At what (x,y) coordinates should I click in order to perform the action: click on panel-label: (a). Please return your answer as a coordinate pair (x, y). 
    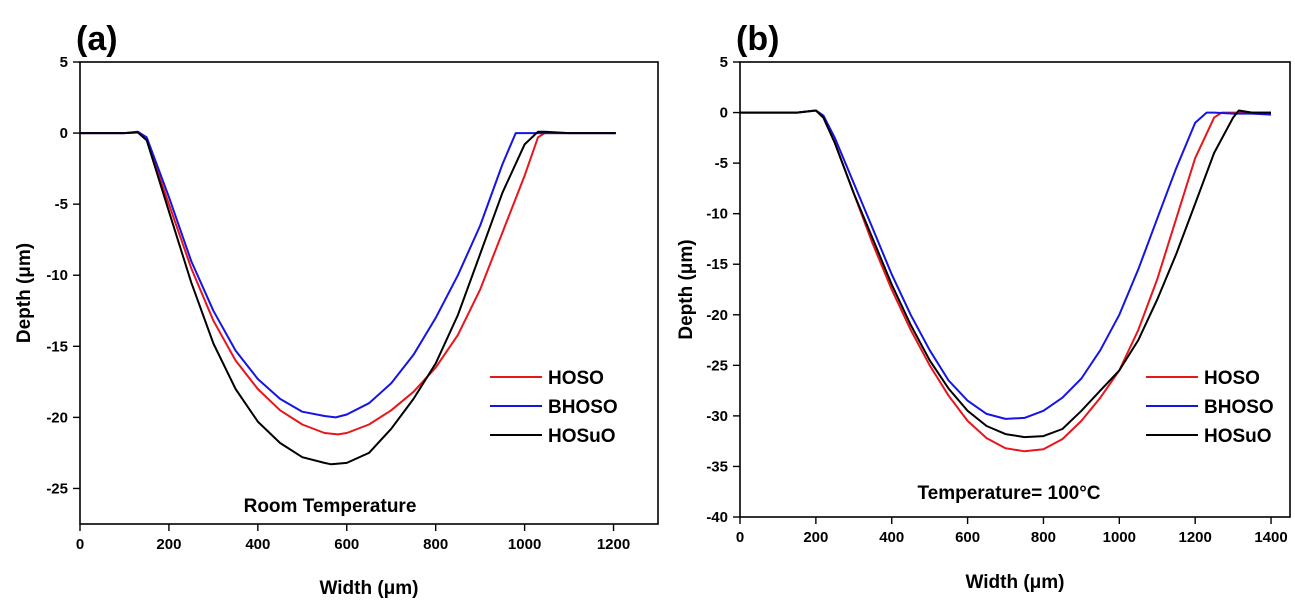
    Looking at the image, I should click on (97, 39).